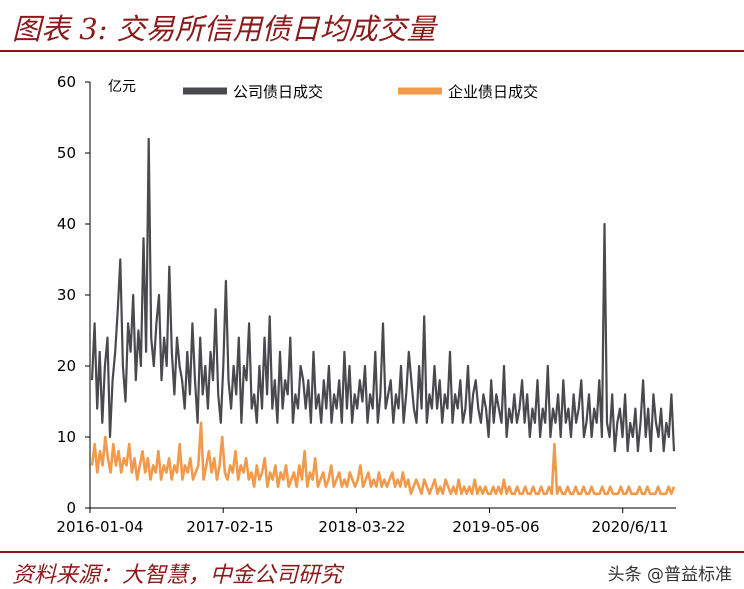 The image size is (744, 589). What do you see at coordinates (66, 437) in the screenshot?
I see `y-tick-label: 10` at bounding box center [66, 437].